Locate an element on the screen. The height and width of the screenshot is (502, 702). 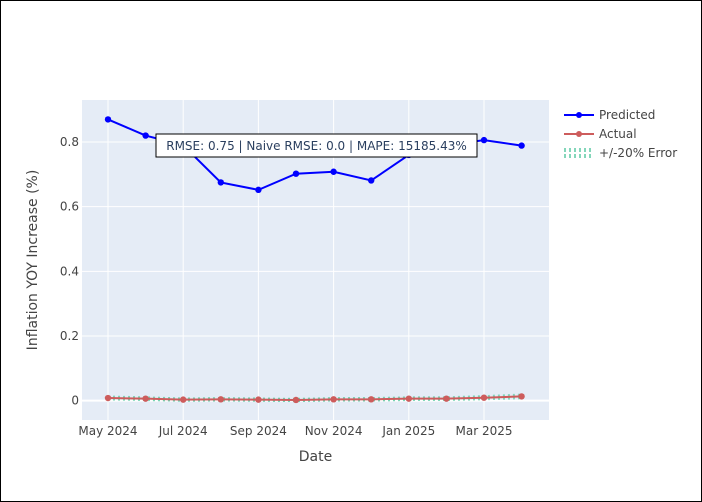
legend: Predicted Actual +/-20% Error is located at coordinates (620, 134).